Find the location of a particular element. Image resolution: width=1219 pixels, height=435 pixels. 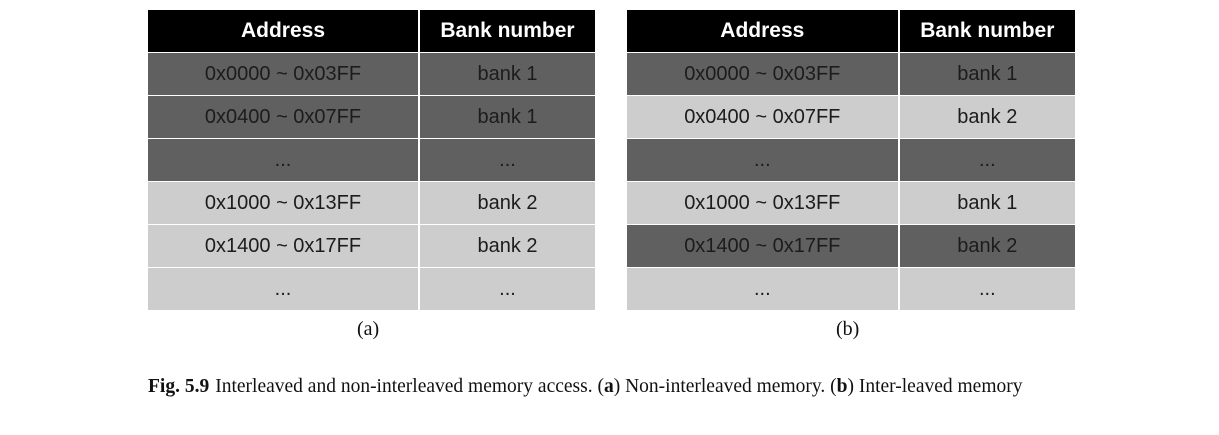

table-row: 0x1000 ~ 0x13FF bank 2 is located at coordinates (371, 202).